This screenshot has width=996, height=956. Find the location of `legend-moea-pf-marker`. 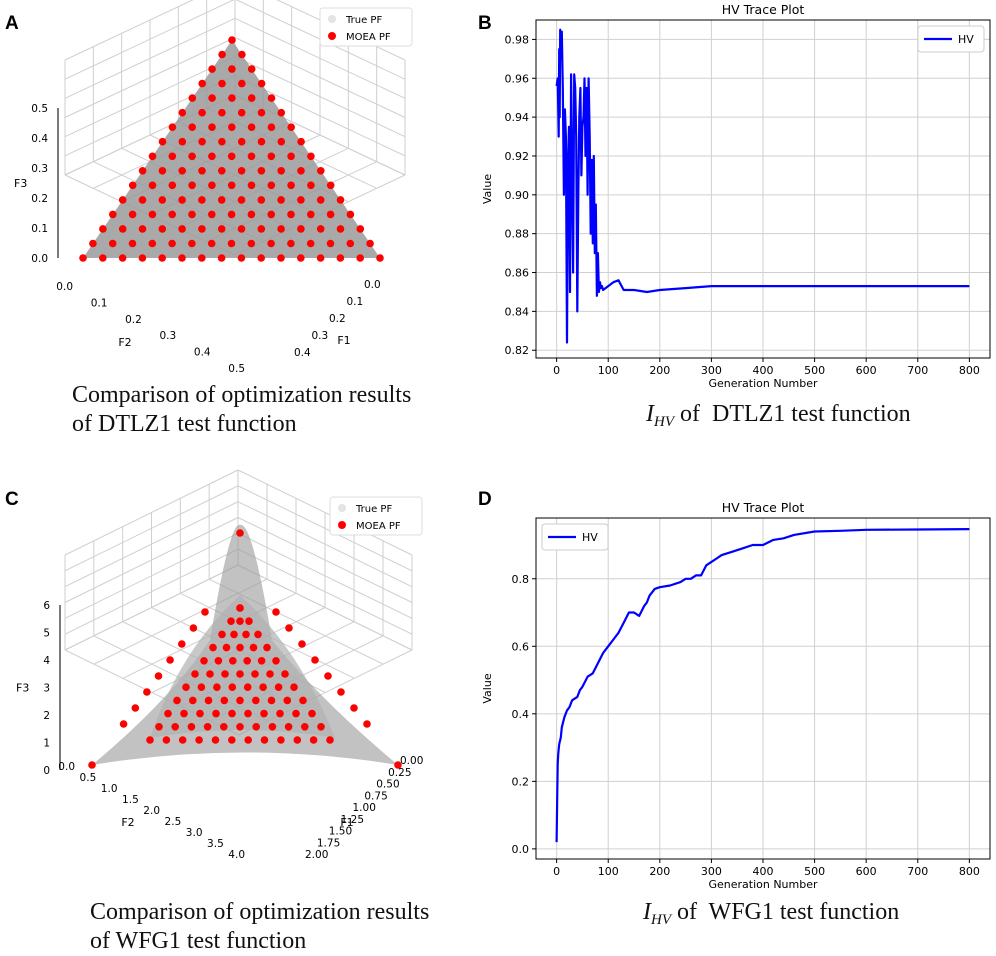

legend-moea-pf-marker is located at coordinates (332, 36).